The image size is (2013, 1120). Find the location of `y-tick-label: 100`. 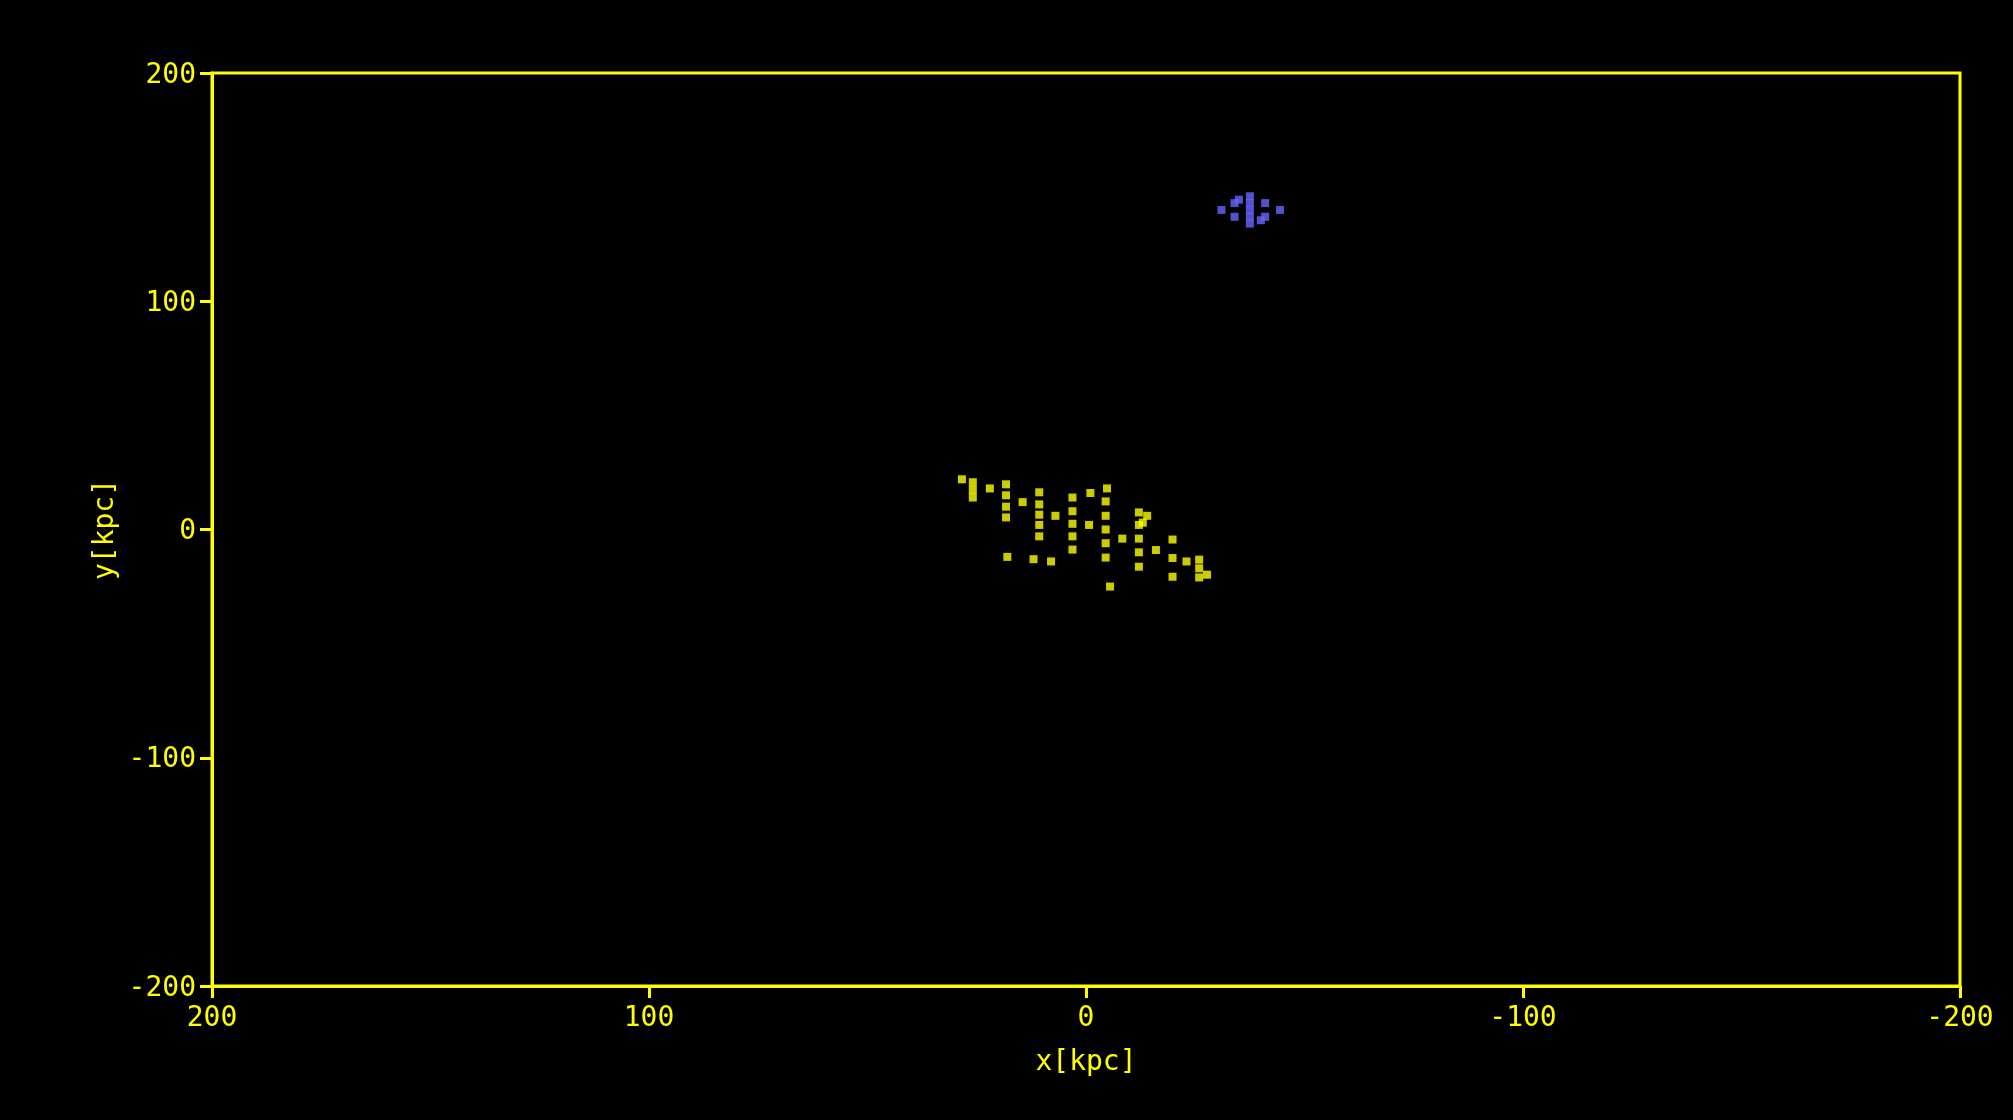

y-tick-label: 100 is located at coordinates (170, 301).